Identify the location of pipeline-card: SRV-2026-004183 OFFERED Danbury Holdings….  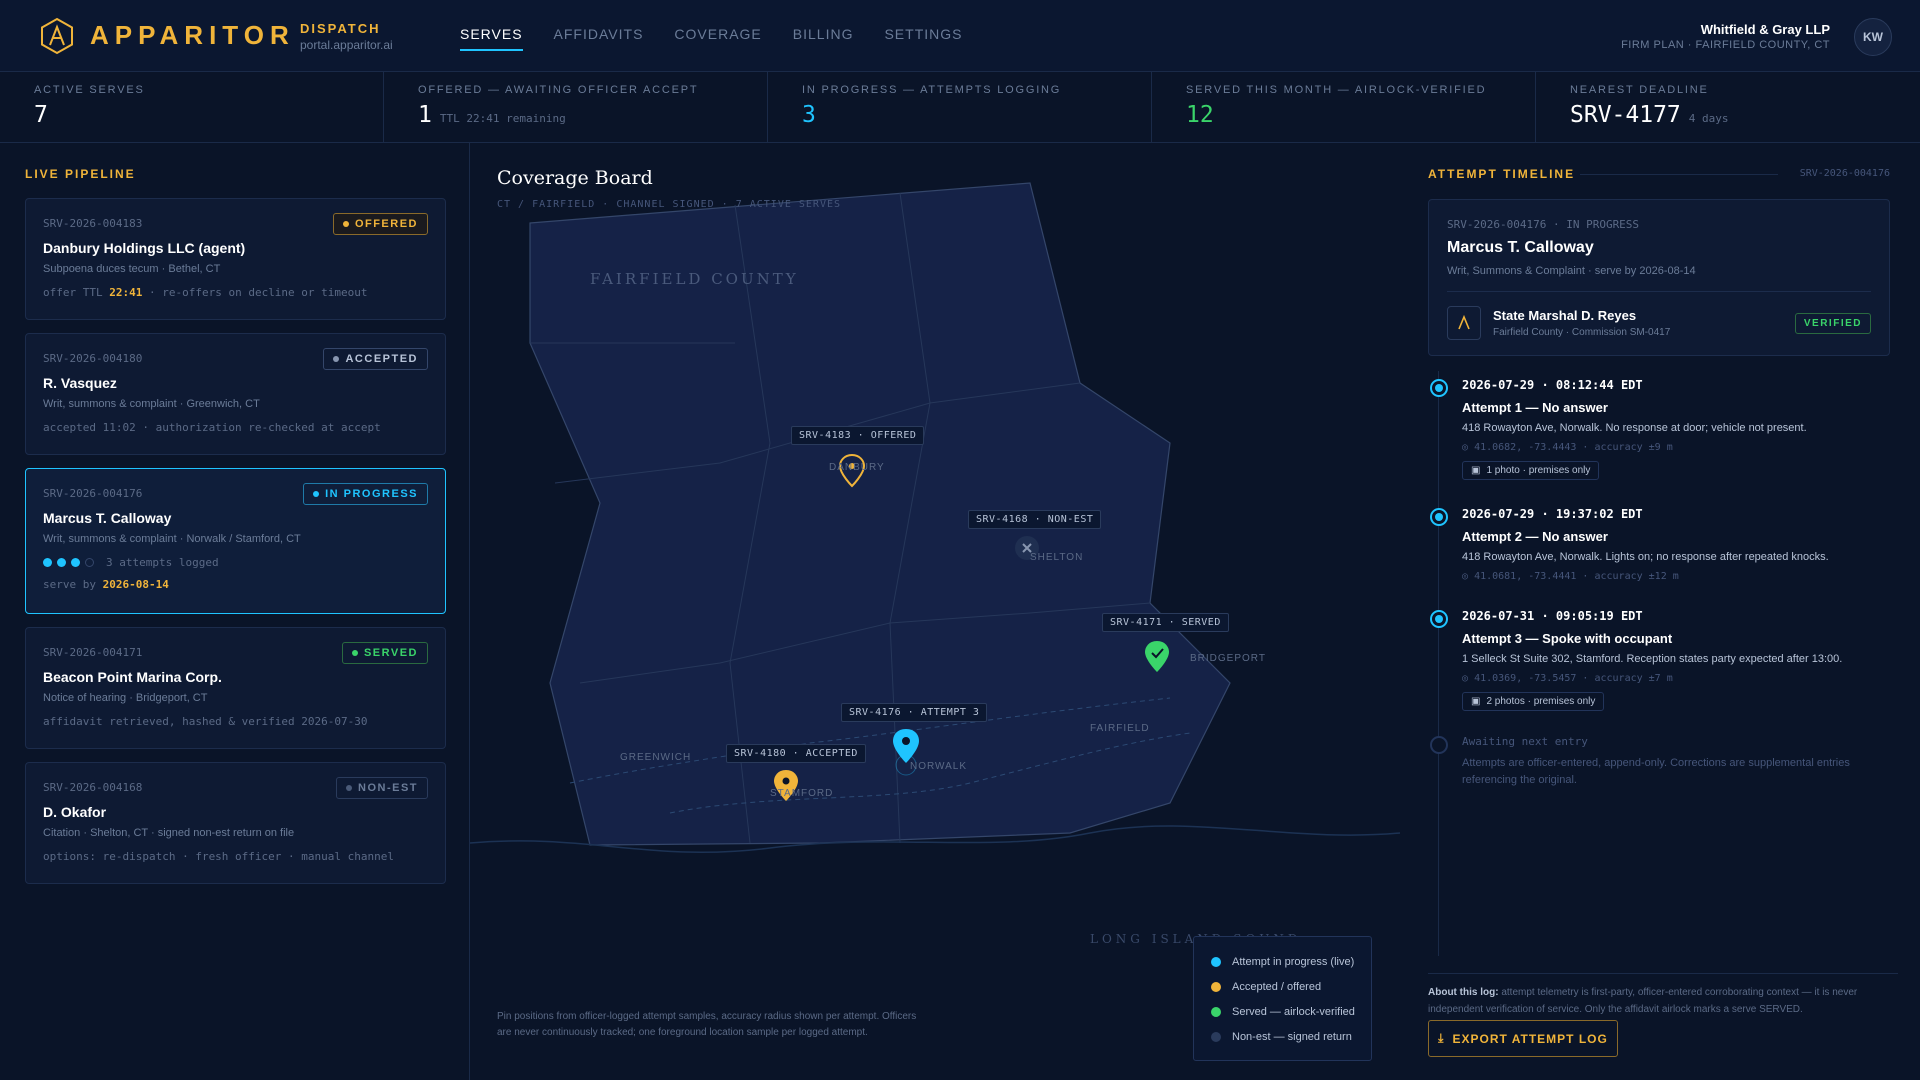
(235, 259).